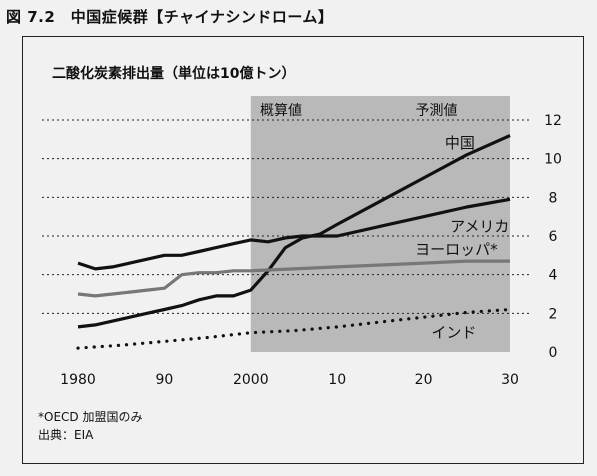 The height and width of the screenshot is (476, 597). I want to click on series-label: アメリカ, so click(479, 226).